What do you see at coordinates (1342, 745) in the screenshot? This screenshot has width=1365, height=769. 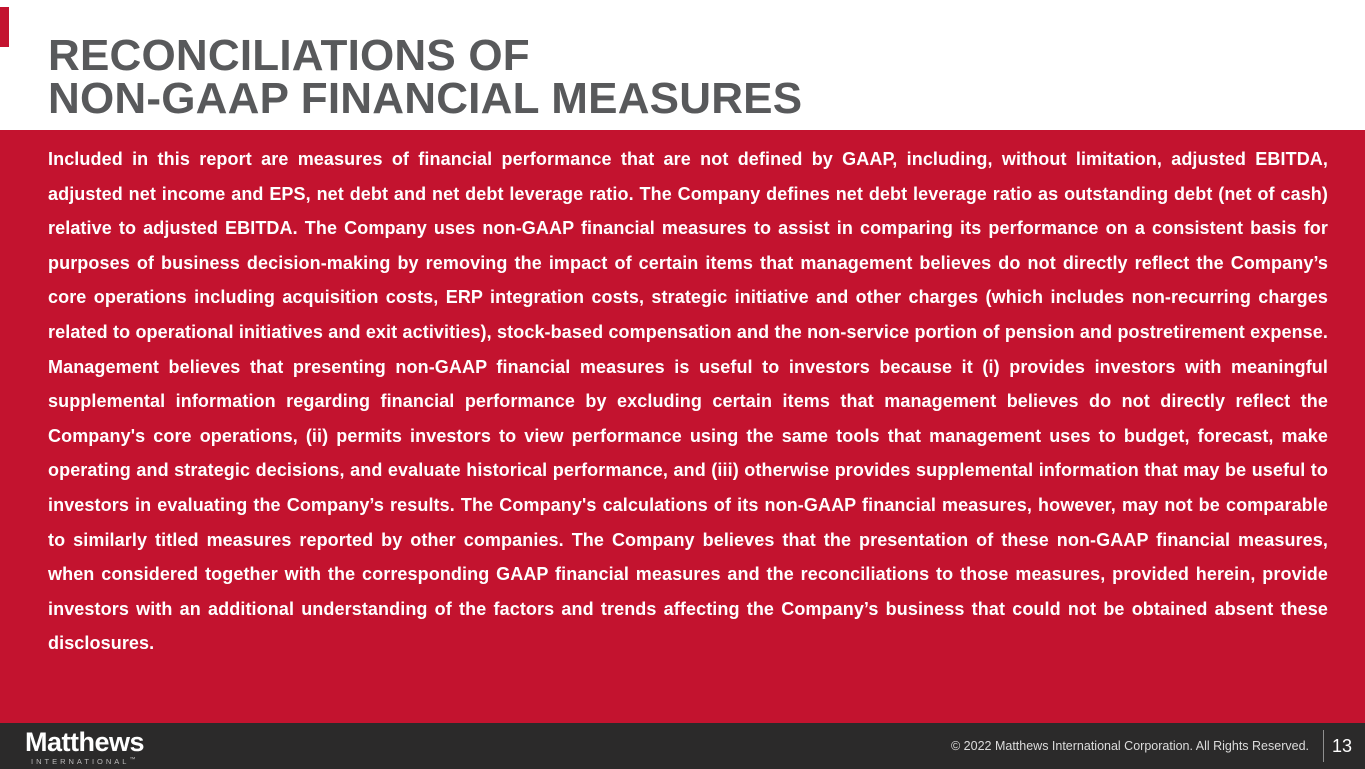 I see `page-number: 13` at bounding box center [1342, 745].